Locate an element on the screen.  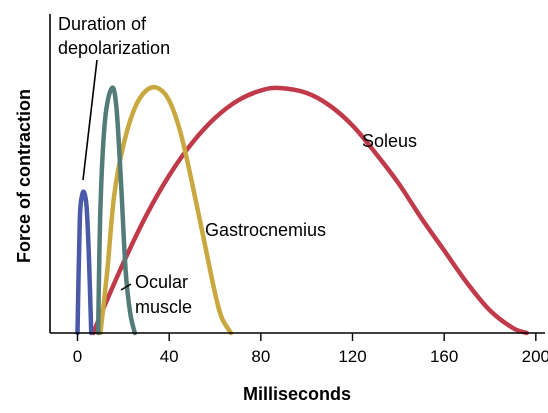
series-line-duration-of-depolarization is located at coordinates (84, 262).